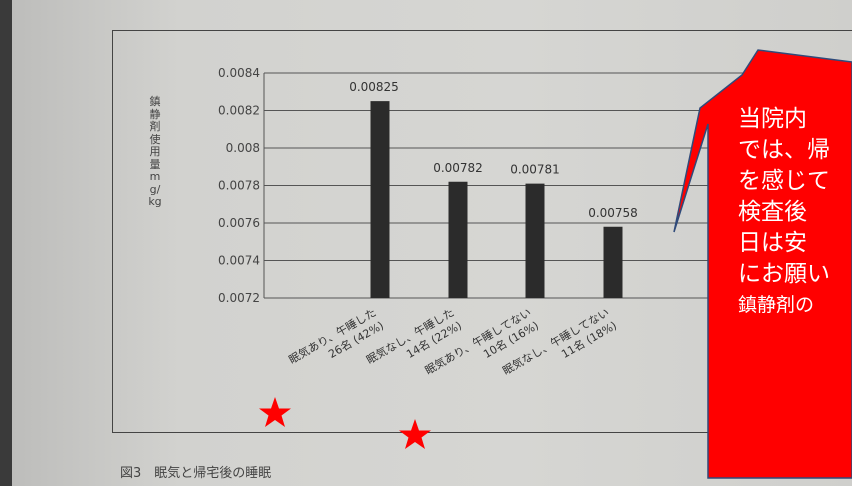 This screenshot has width=852, height=486. What do you see at coordinates (196, 473) in the screenshot?
I see `figure-caption: 図3 眠気と帰宅後の睡眠` at bounding box center [196, 473].